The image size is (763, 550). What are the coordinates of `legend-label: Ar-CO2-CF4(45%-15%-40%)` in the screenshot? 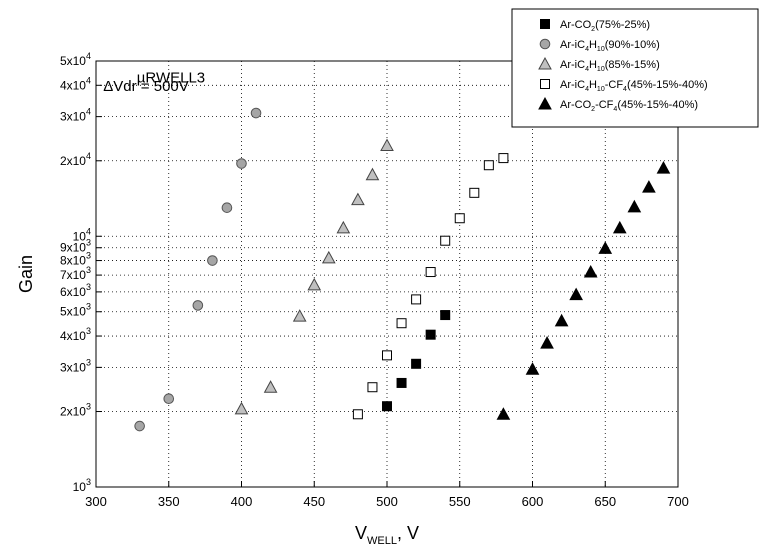 It's located at (629, 106).